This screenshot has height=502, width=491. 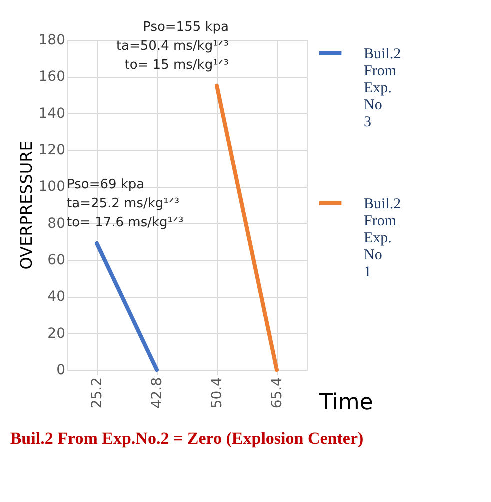 I want to click on y-tick-label: 120, so click(x=52, y=150).